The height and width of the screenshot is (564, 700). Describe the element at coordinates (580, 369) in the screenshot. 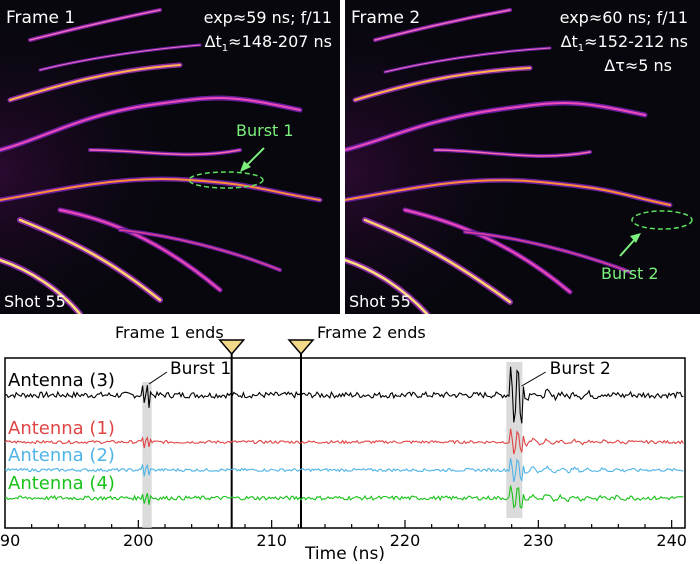

I see `burst-2-annotation: Burst 2` at that location.